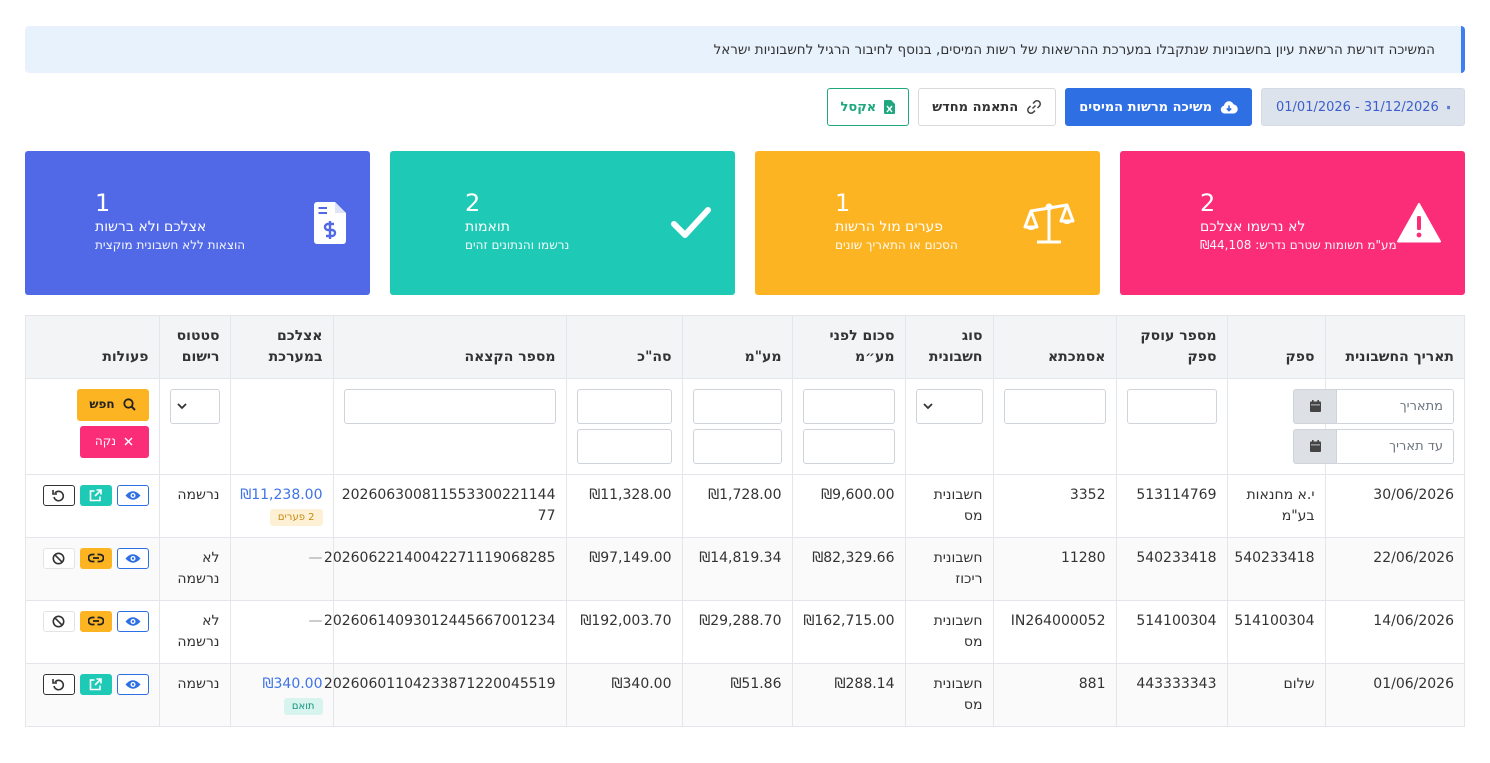 This screenshot has height=763, width=1490. What do you see at coordinates (1171, 406) in the screenshot?
I see `supplier-id-filter` at bounding box center [1171, 406].